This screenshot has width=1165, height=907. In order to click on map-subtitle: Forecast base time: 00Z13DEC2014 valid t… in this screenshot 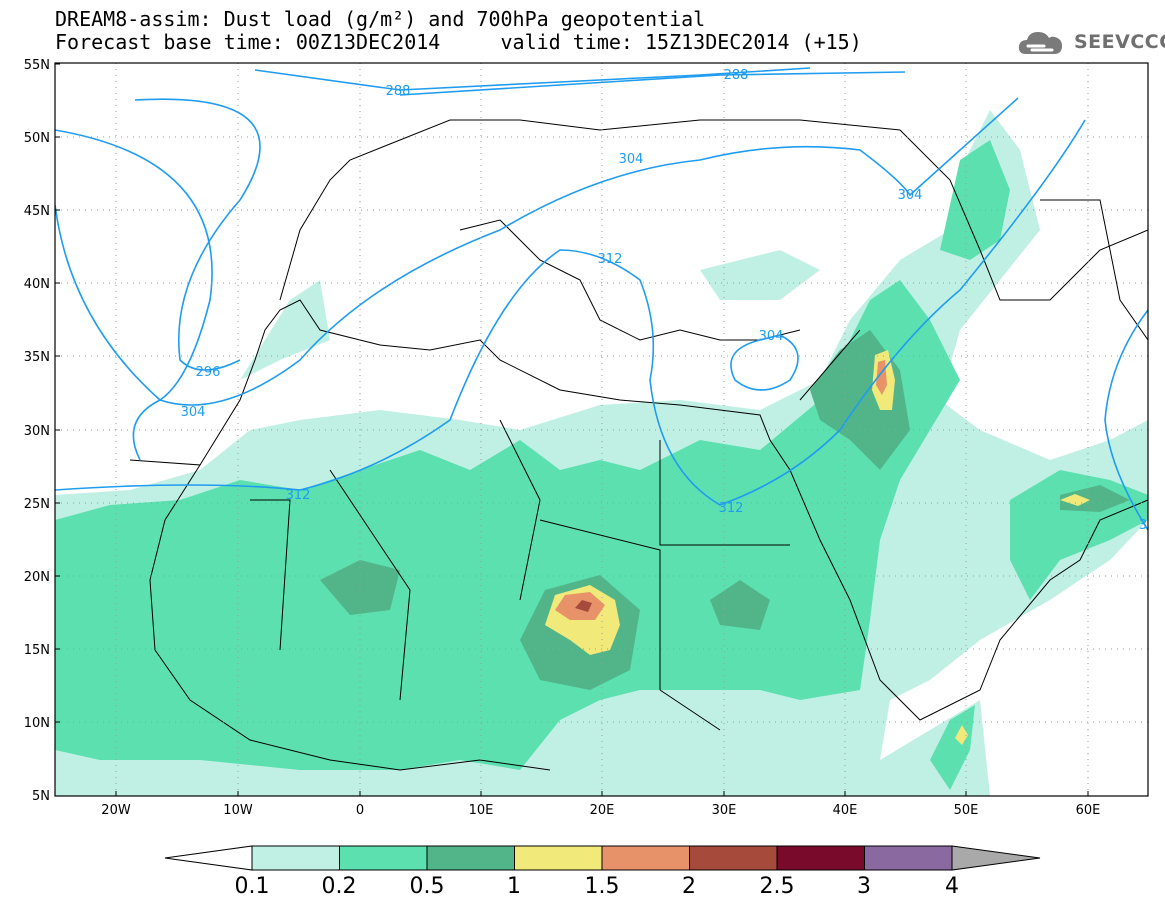, I will do `click(458, 42)`.